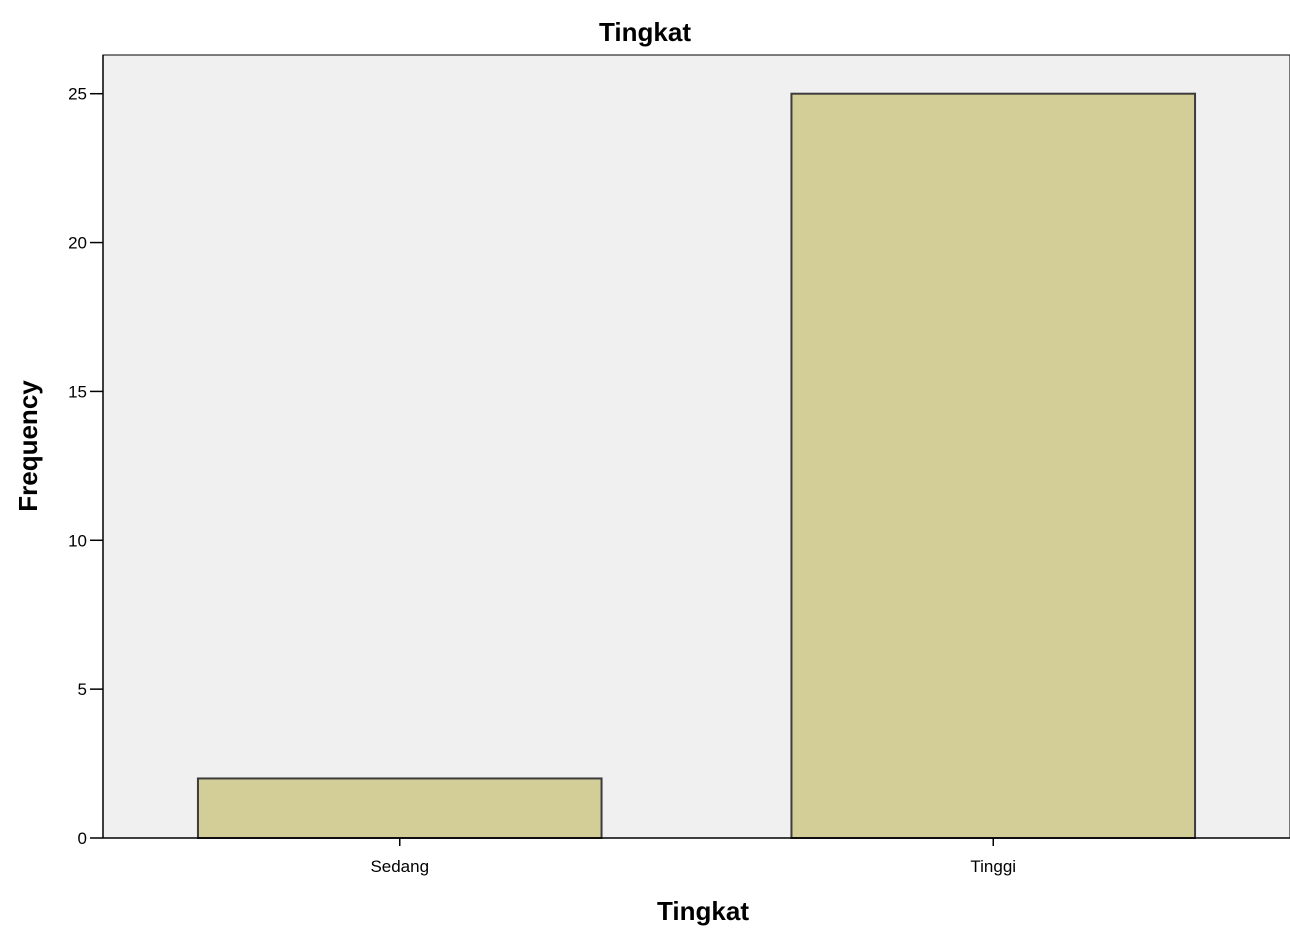 This screenshot has height=928, width=1290. Describe the element at coordinates (645, 32) in the screenshot. I see `chart-title: Tingkat` at that location.